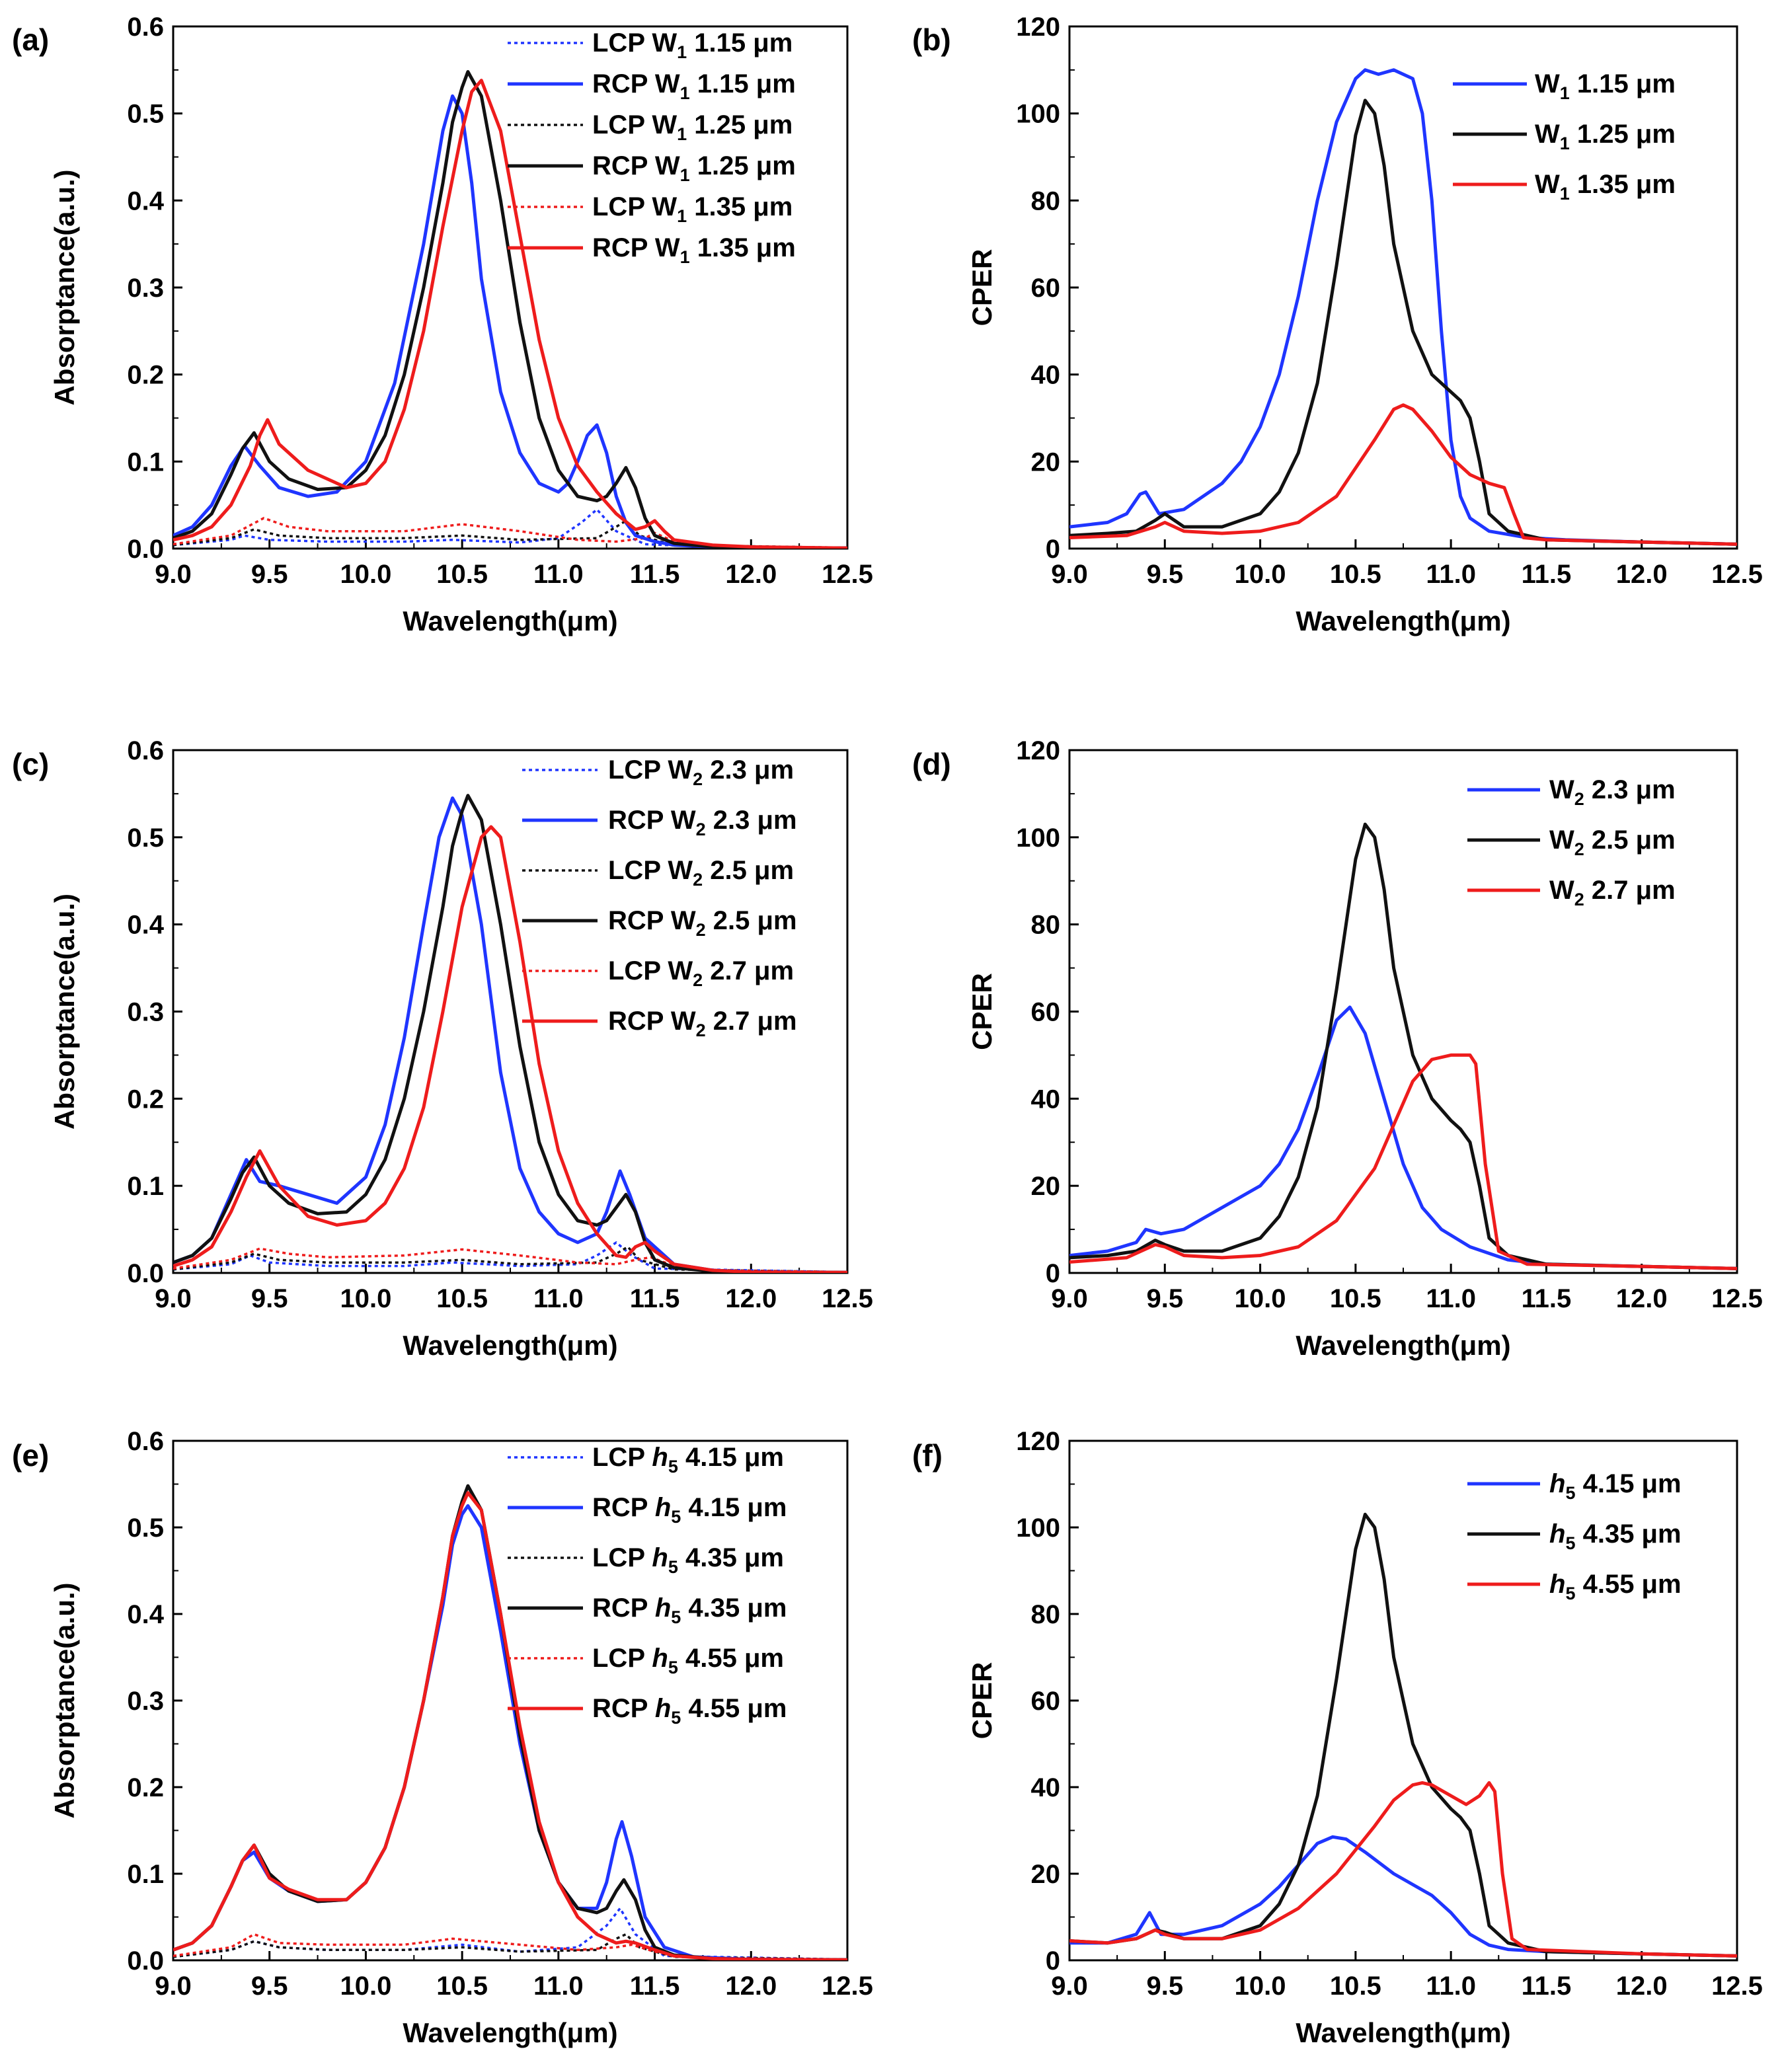  What do you see at coordinates (927, 1455) in the screenshot?
I see `panel-label: (f)` at bounding box center [927, 1455].